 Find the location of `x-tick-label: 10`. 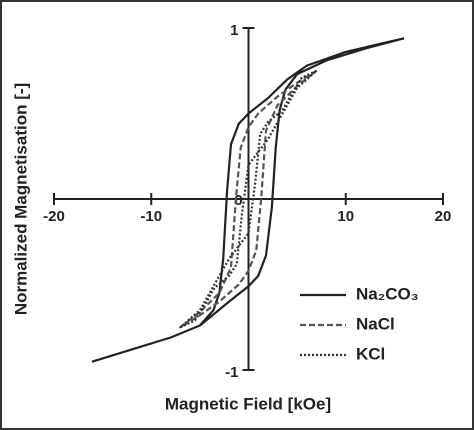

x-tick-label: 10 is located at coordinates (345, 216).